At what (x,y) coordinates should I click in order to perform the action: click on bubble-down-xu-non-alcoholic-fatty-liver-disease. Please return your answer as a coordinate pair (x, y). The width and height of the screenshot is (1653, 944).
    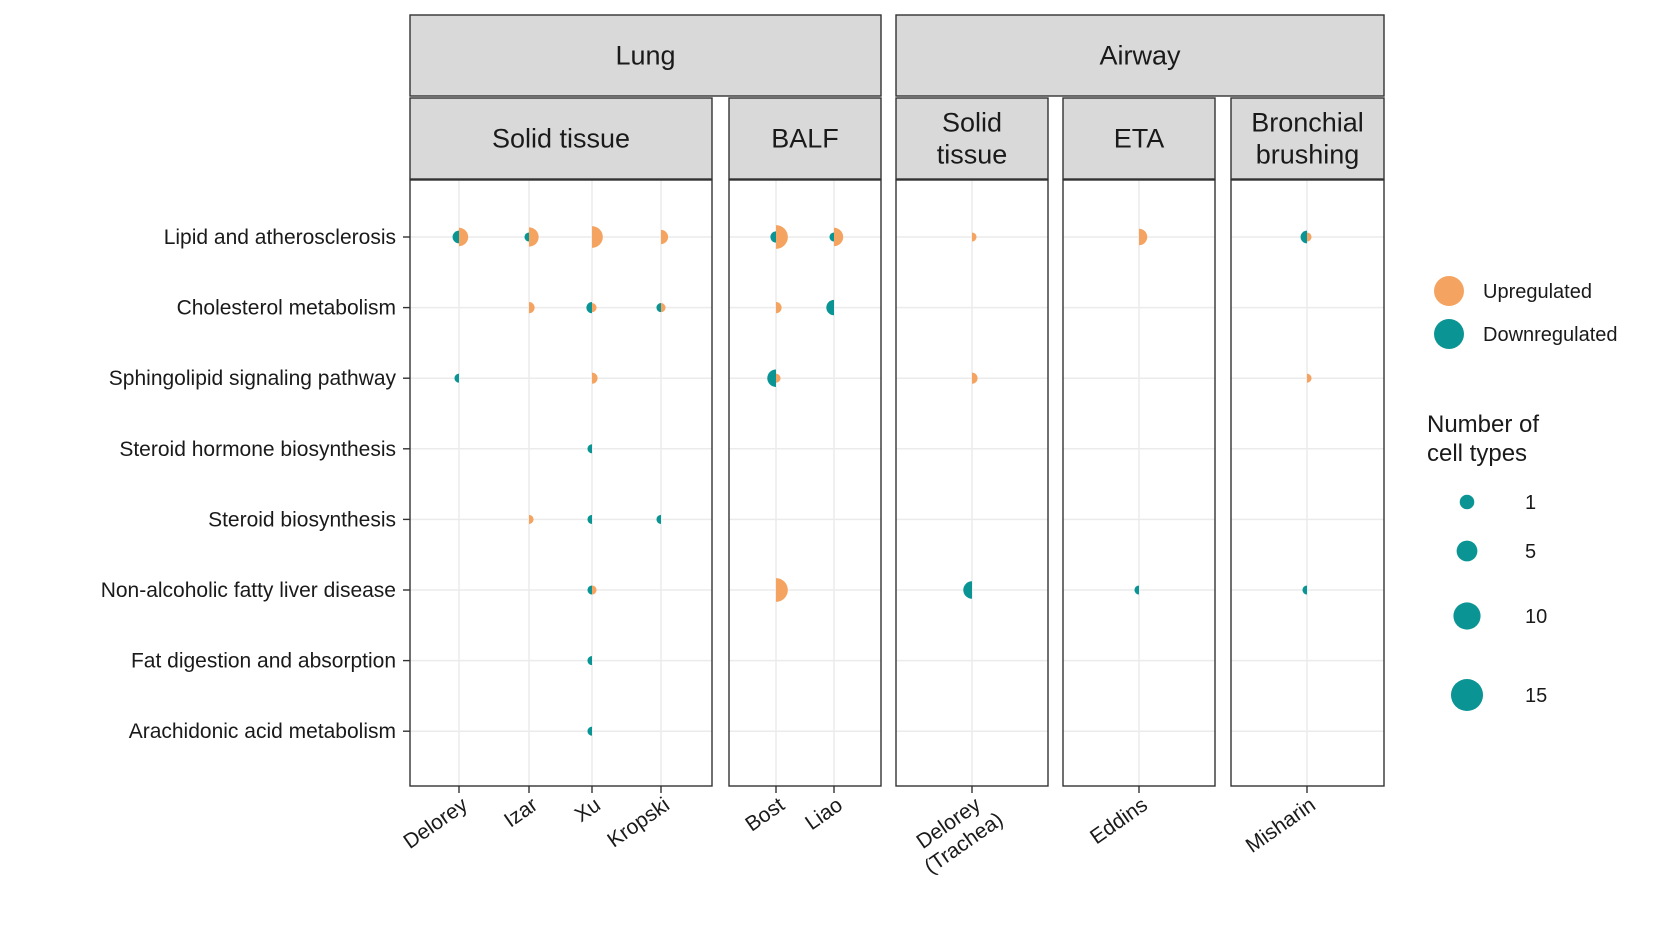
    Looking at the image, I should click on (589, 590).